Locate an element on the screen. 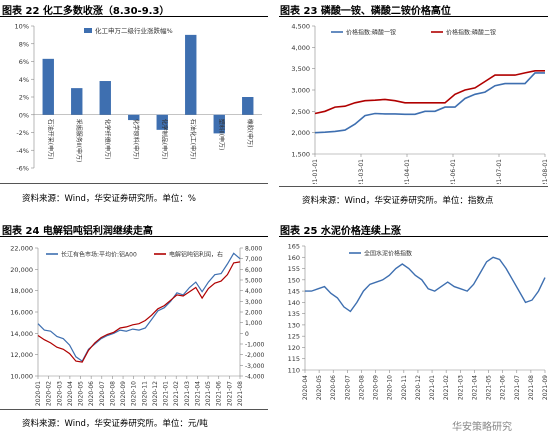  y2-tick-label: -2,000 is located at coordinates (255, 355).